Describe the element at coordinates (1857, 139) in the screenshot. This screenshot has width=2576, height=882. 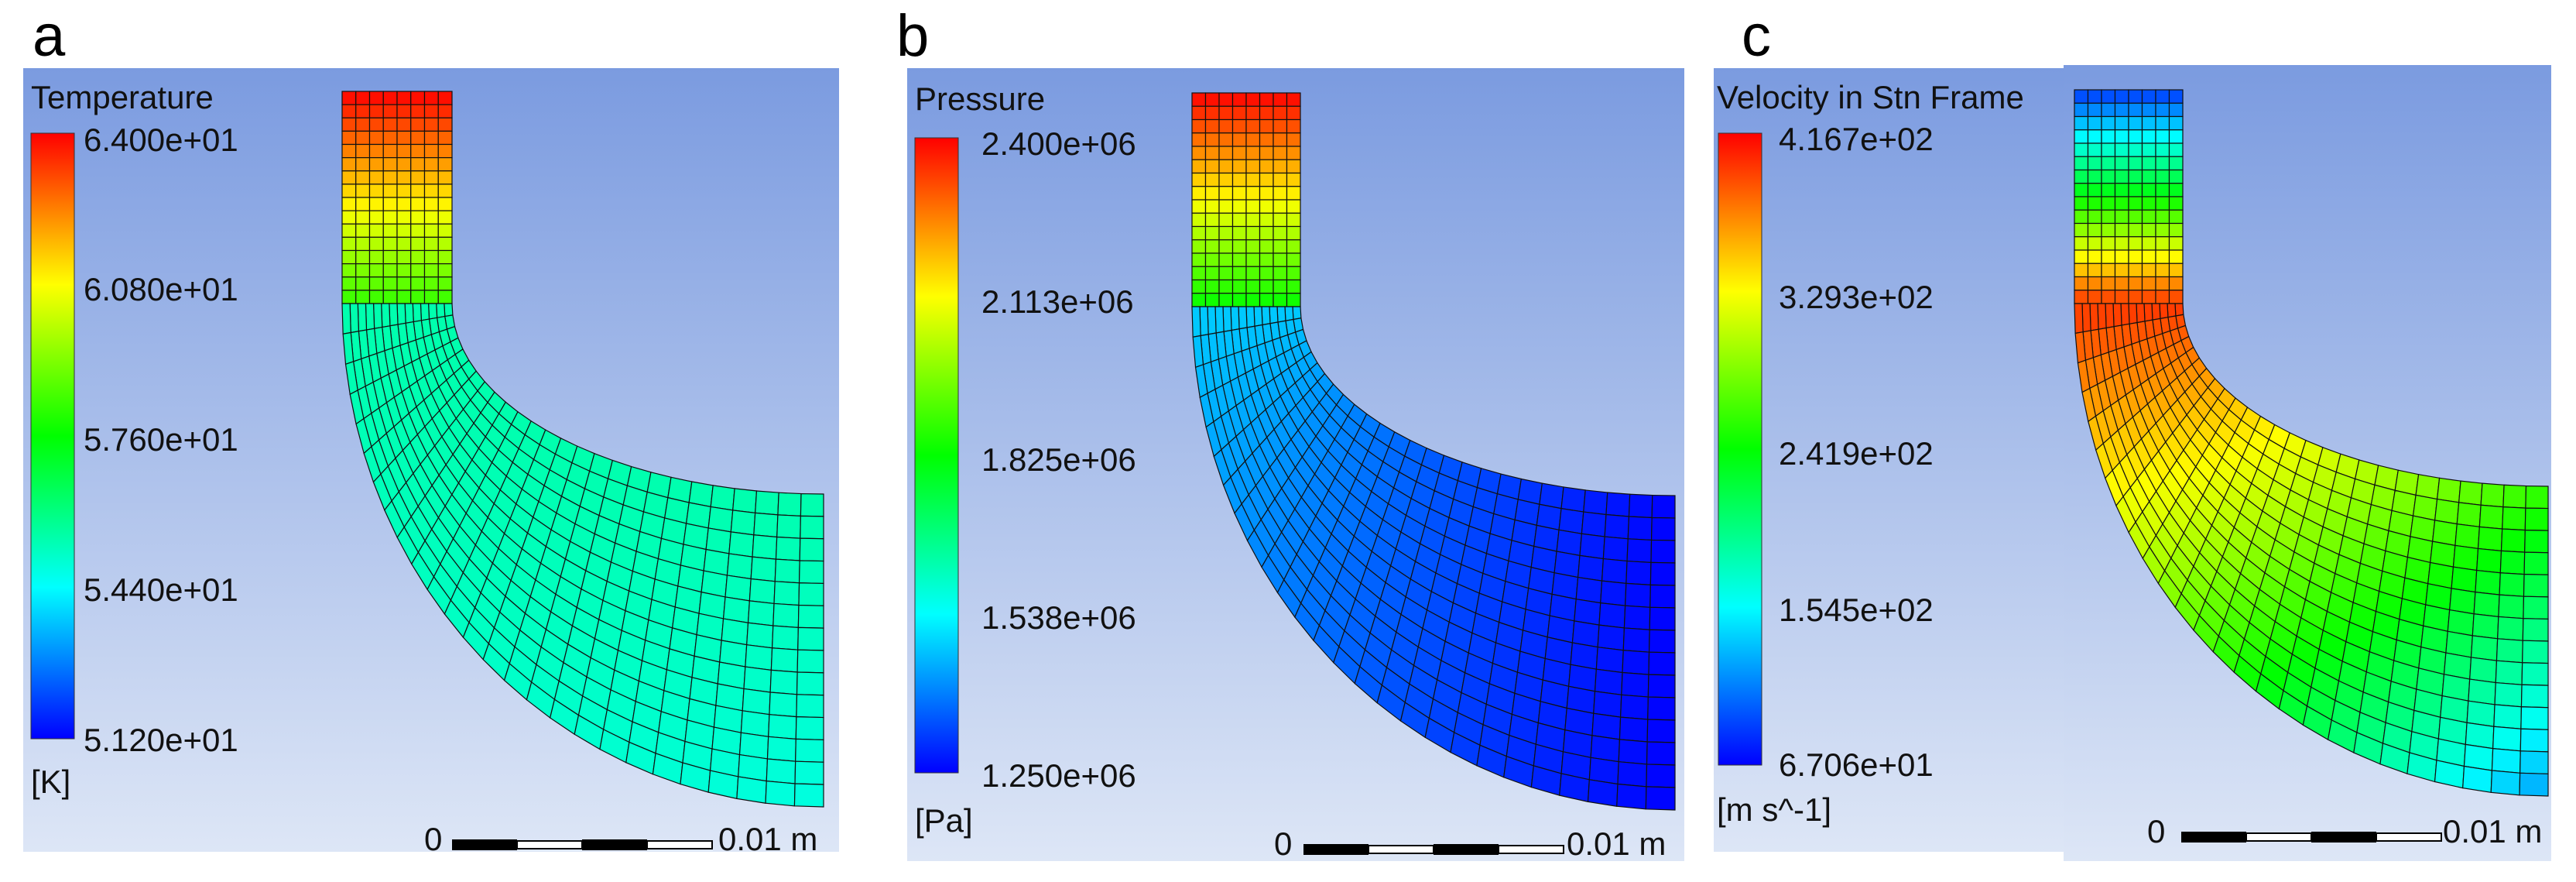
I see `colorbar-tick-label: 4.167e+02` at that location.